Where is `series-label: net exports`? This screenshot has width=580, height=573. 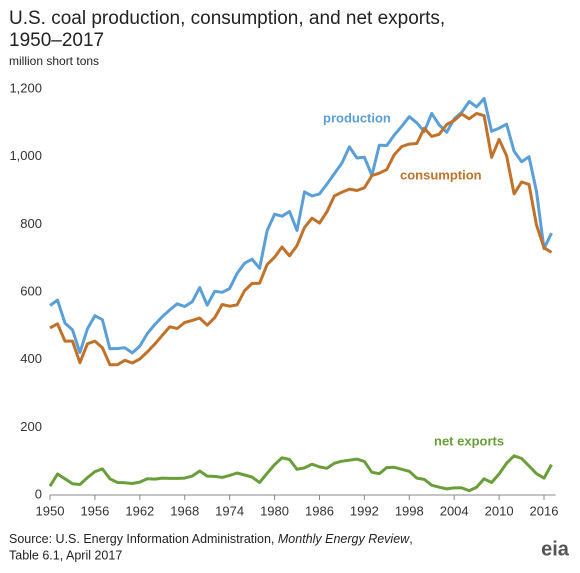
series-label: net exports is located at coordinates (469, 440).